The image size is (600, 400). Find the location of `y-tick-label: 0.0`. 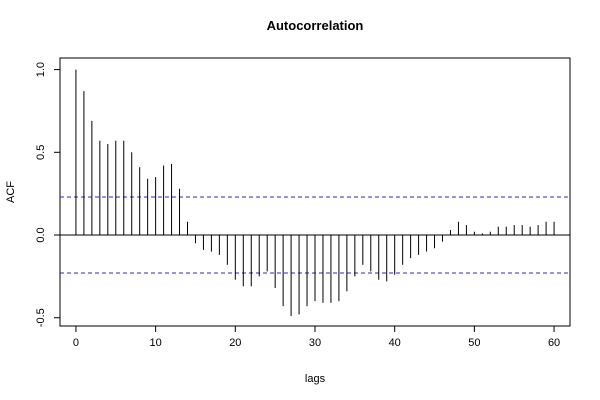

y-tick-label: 0.0 is located at coordinates (41, 234).